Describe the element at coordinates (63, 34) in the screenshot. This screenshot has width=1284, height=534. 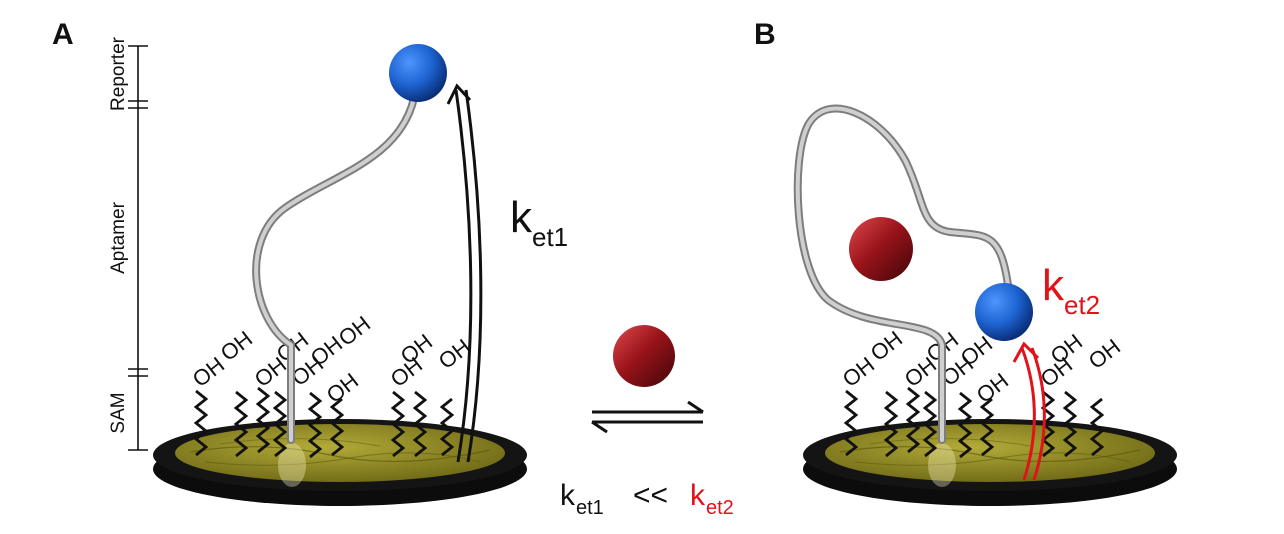
I see `panel-label-a: A` at that location.